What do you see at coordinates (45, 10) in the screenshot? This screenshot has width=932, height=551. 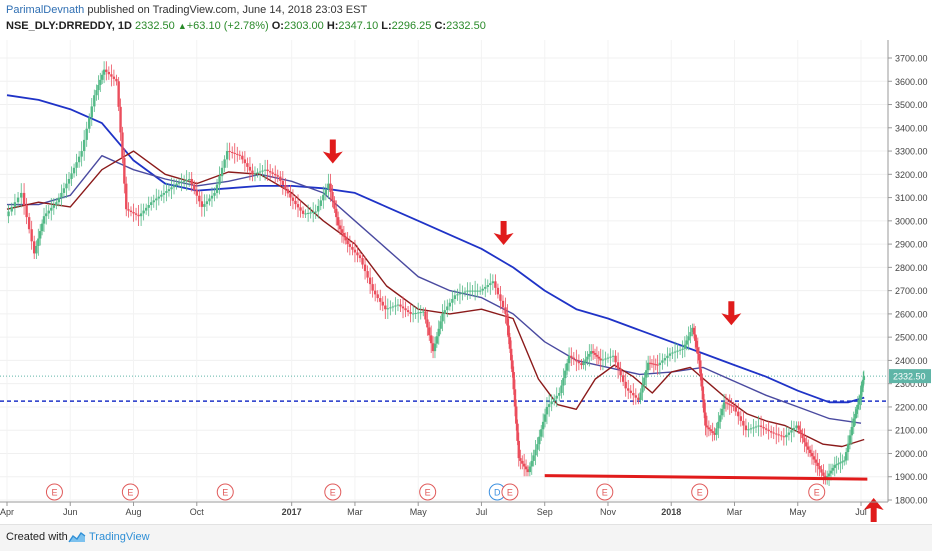 I see `author-link: ParimalDevnath` at bounding box center [45, 10].